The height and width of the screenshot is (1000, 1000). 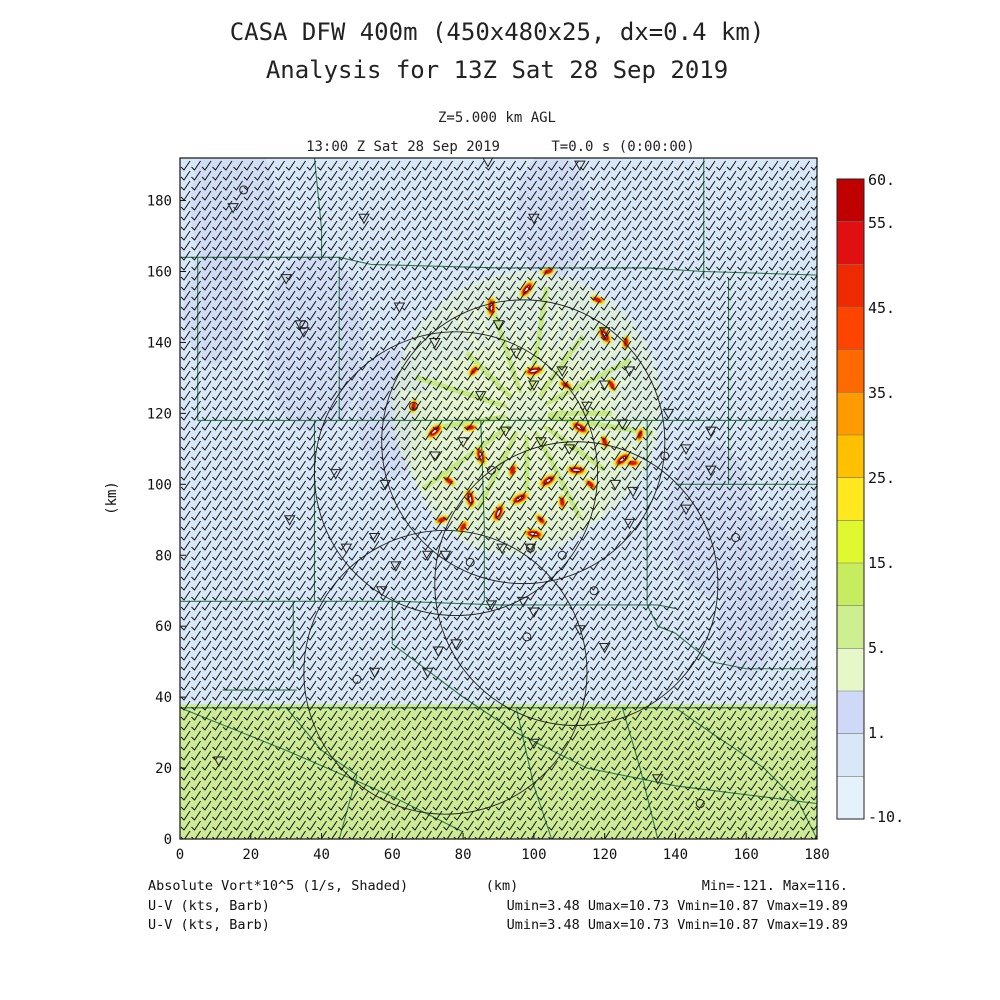 What do you see at coordinates (166, 521) in the screenshot?
I see `y-axis: 0 20 40 60 80 100 120 140 160 180` at bounding box center [166, 521].